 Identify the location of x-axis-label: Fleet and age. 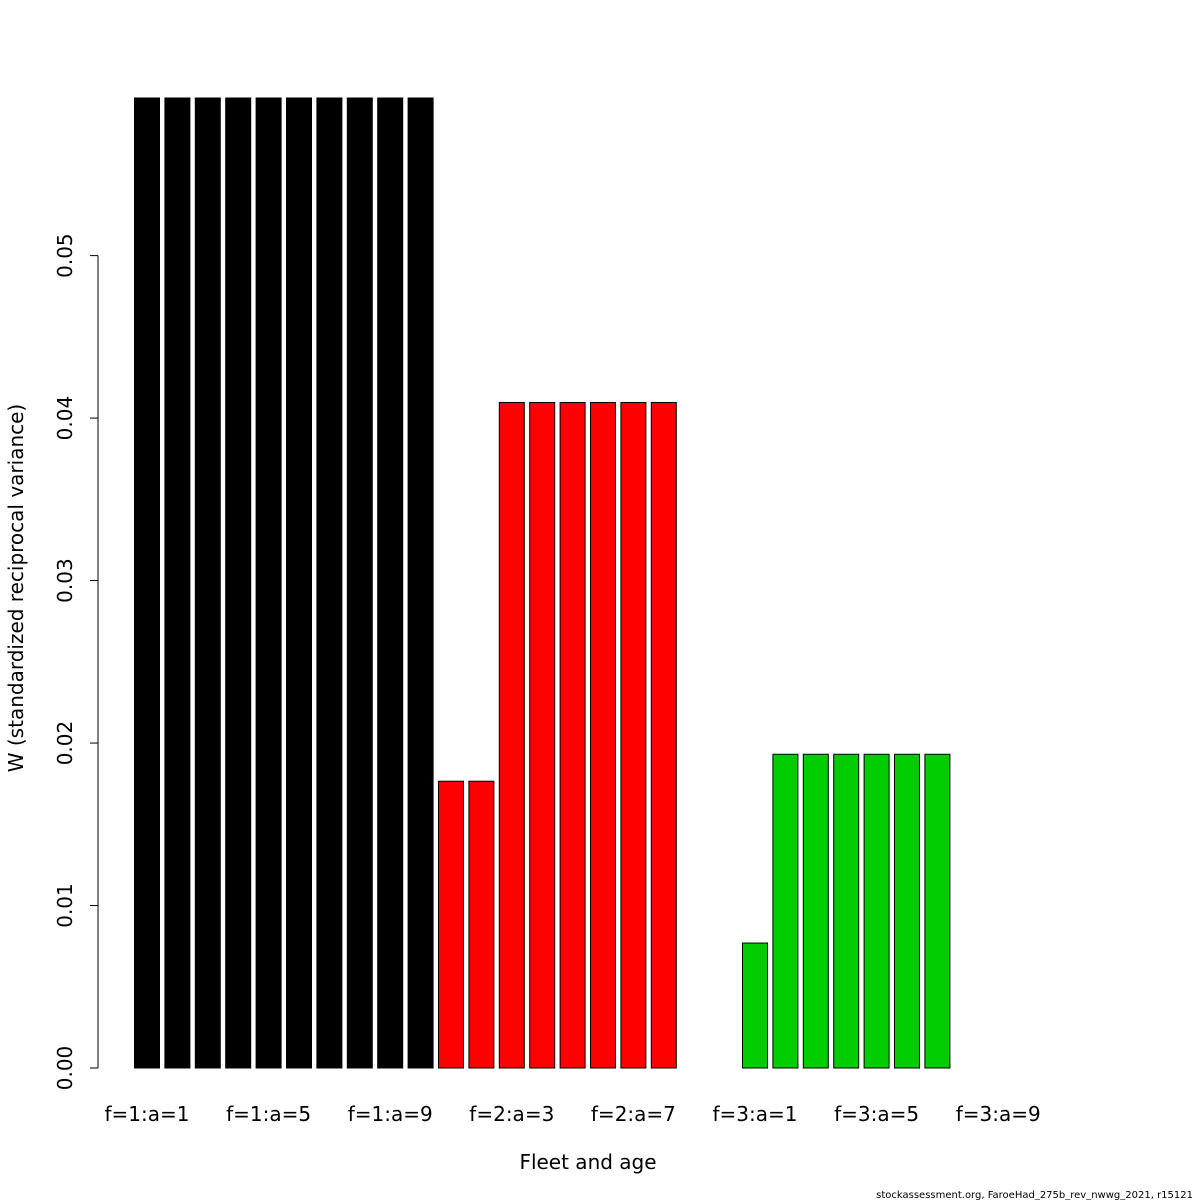
(587, 1162).